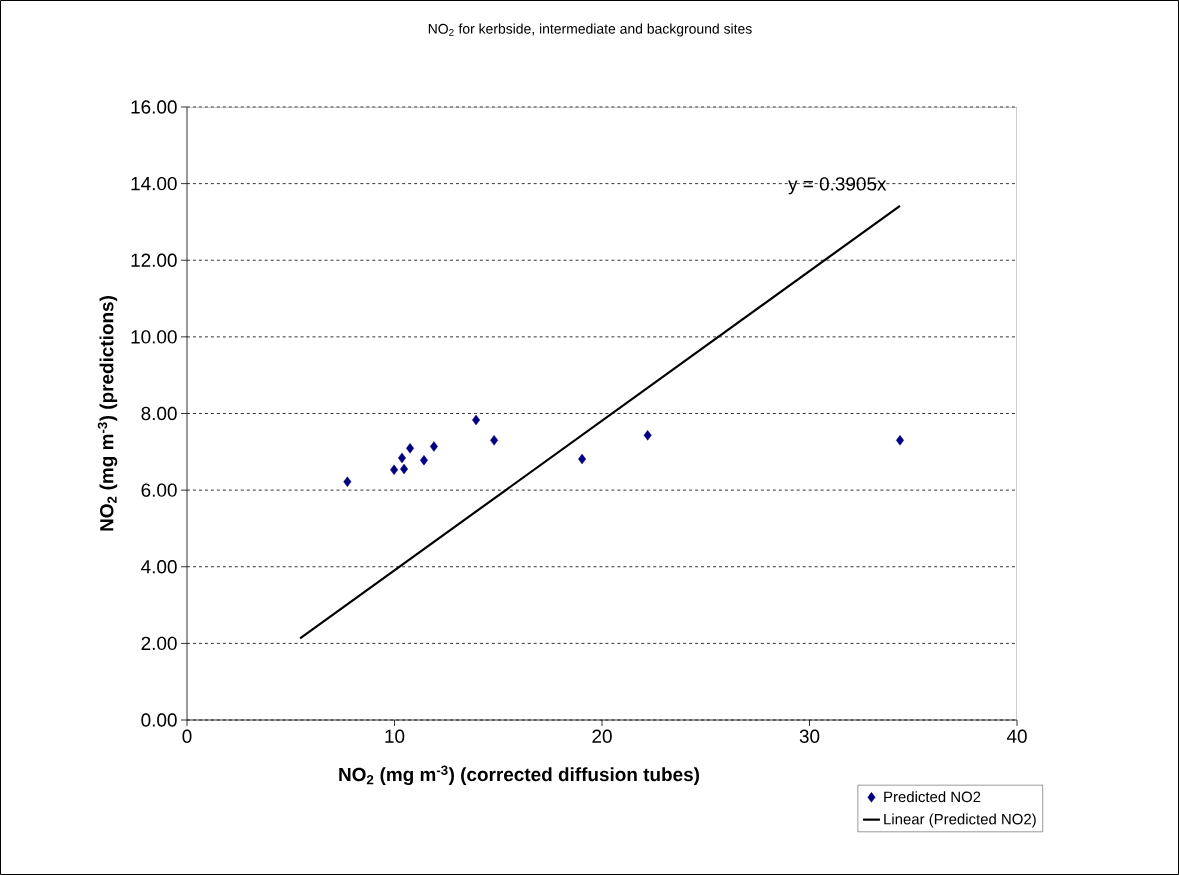  Describe the element at coordinates (960, 820) in the screenshot. I see `legend-label: Linear (Predicted NO2)` at that location.